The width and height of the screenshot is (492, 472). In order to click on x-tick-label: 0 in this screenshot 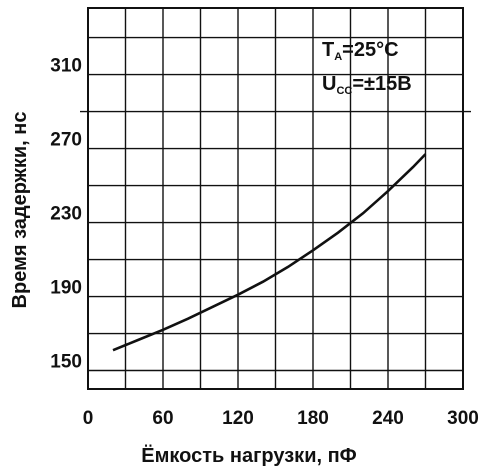, I will do `click(88, 418)`.